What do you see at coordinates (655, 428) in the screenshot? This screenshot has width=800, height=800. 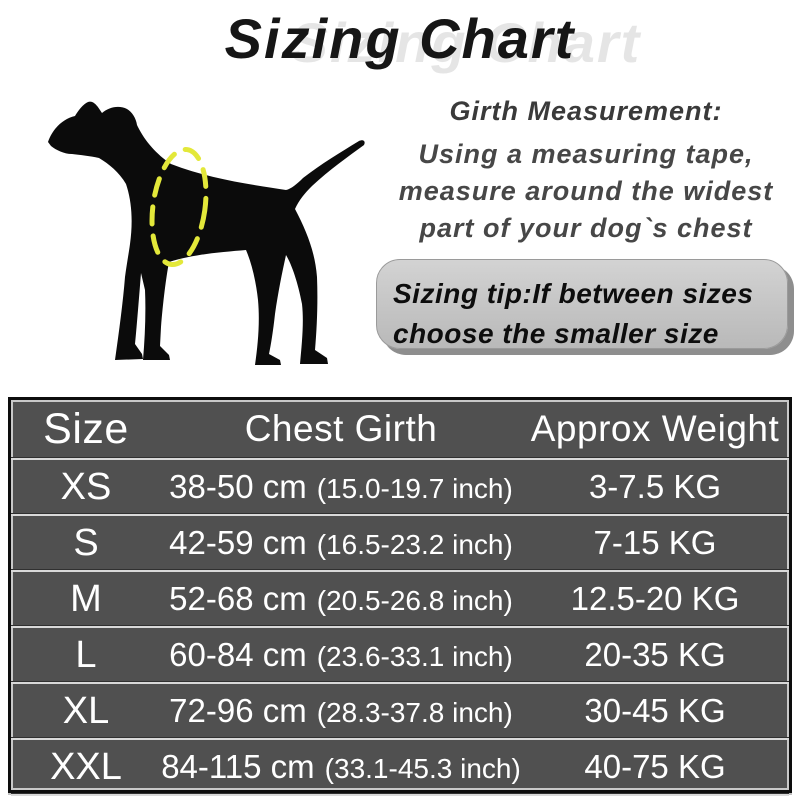 I see `header-weight: Approx Weight` at bounding box center [655, 428].